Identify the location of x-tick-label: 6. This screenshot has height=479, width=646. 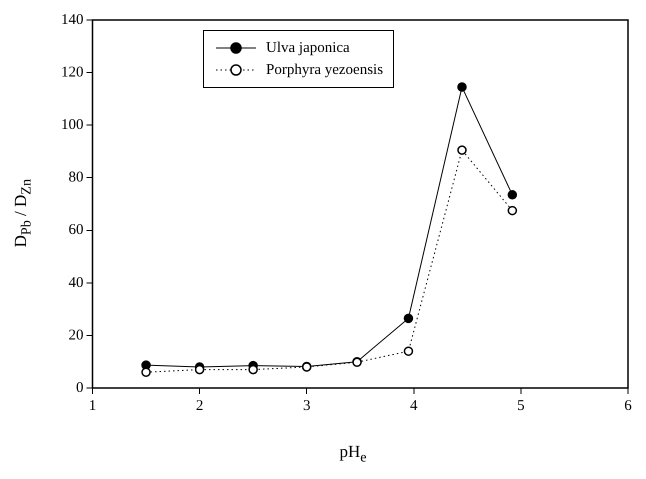
(628, 406).